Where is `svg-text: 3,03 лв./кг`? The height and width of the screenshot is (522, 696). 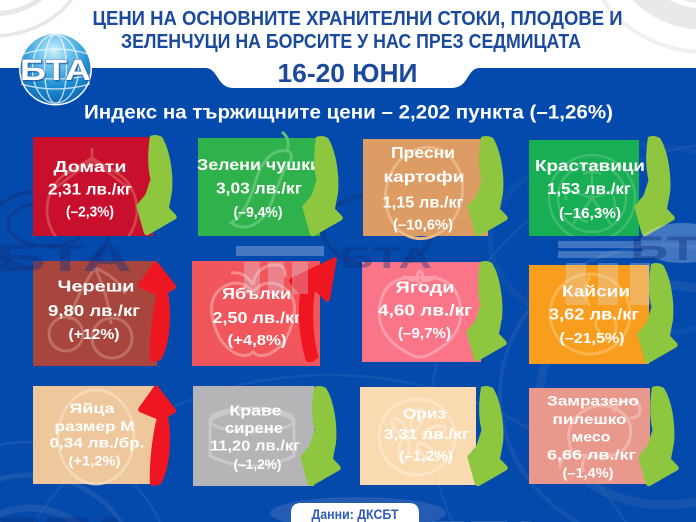
svg-text: 3,03 лв./кг is located at coordinates (259, 189).